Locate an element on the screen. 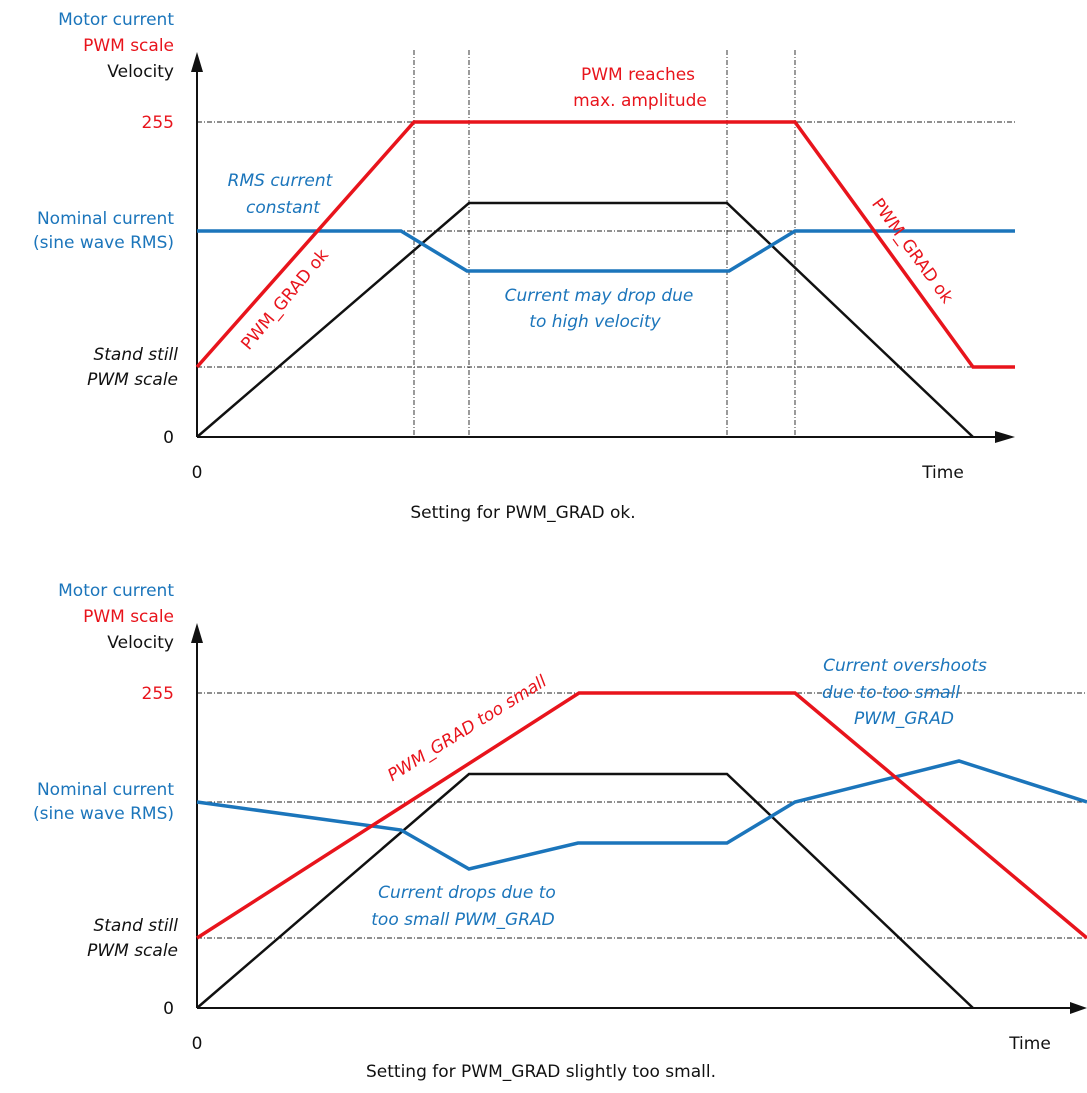  annotation-overshoot-line2: due to too small is located at coordinates (891, 693).